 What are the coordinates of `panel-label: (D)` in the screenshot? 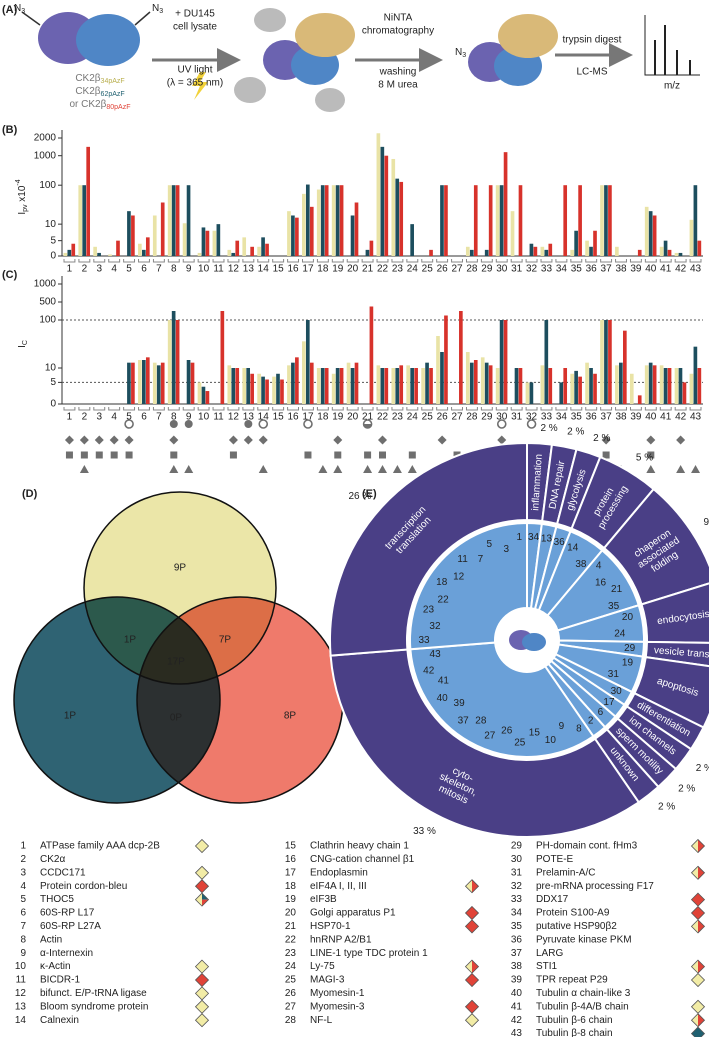 It's located at (30, 494).